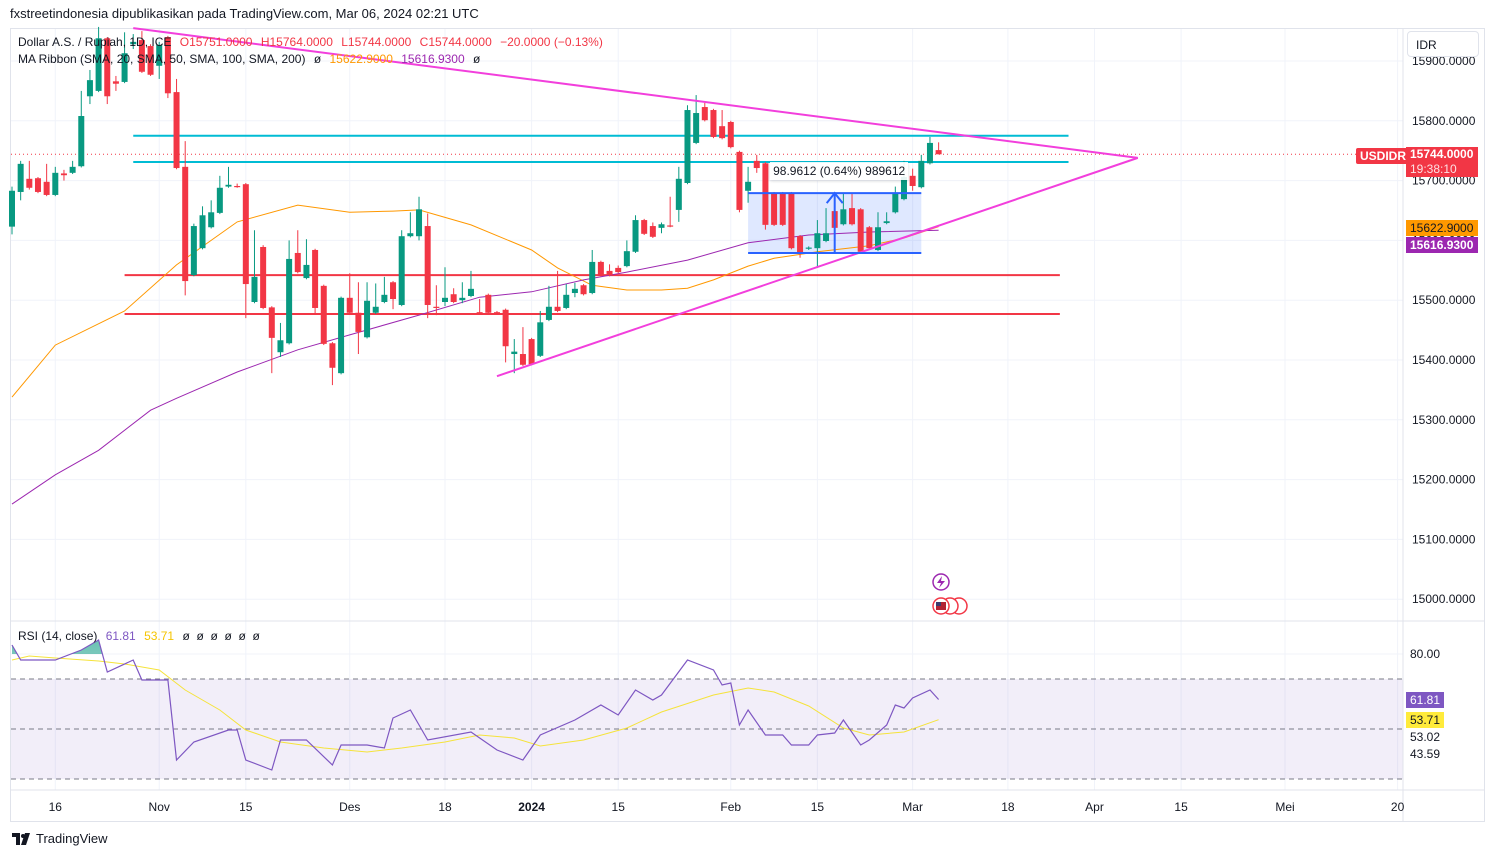 This screenshot has height=857, width=1494. I want to click on currency-button: IDR, so click(1443, 44).